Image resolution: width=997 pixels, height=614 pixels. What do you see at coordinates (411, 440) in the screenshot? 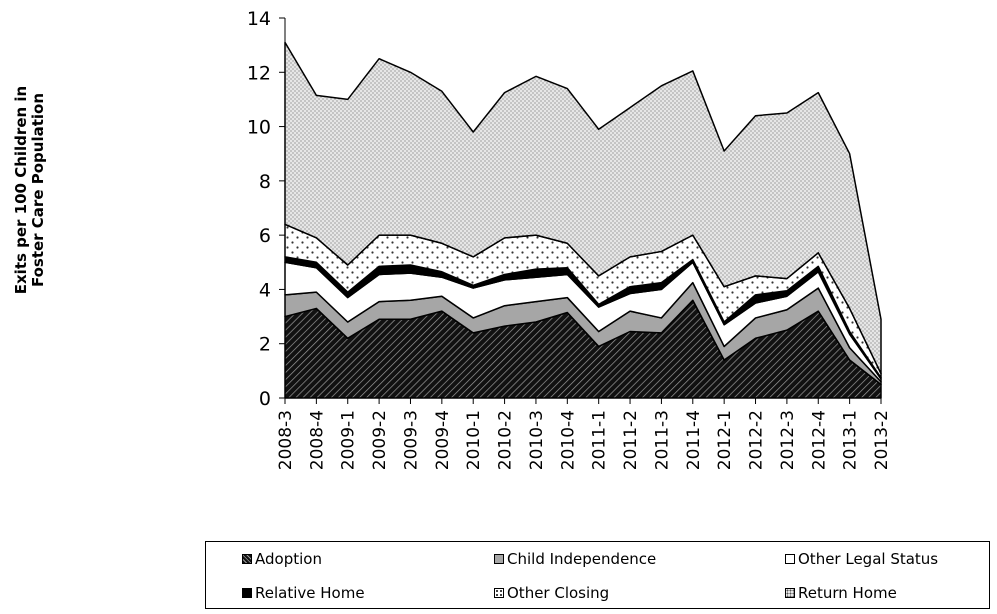
I see `x-tick-label: 2009-3` at bounding box center [411, 440].